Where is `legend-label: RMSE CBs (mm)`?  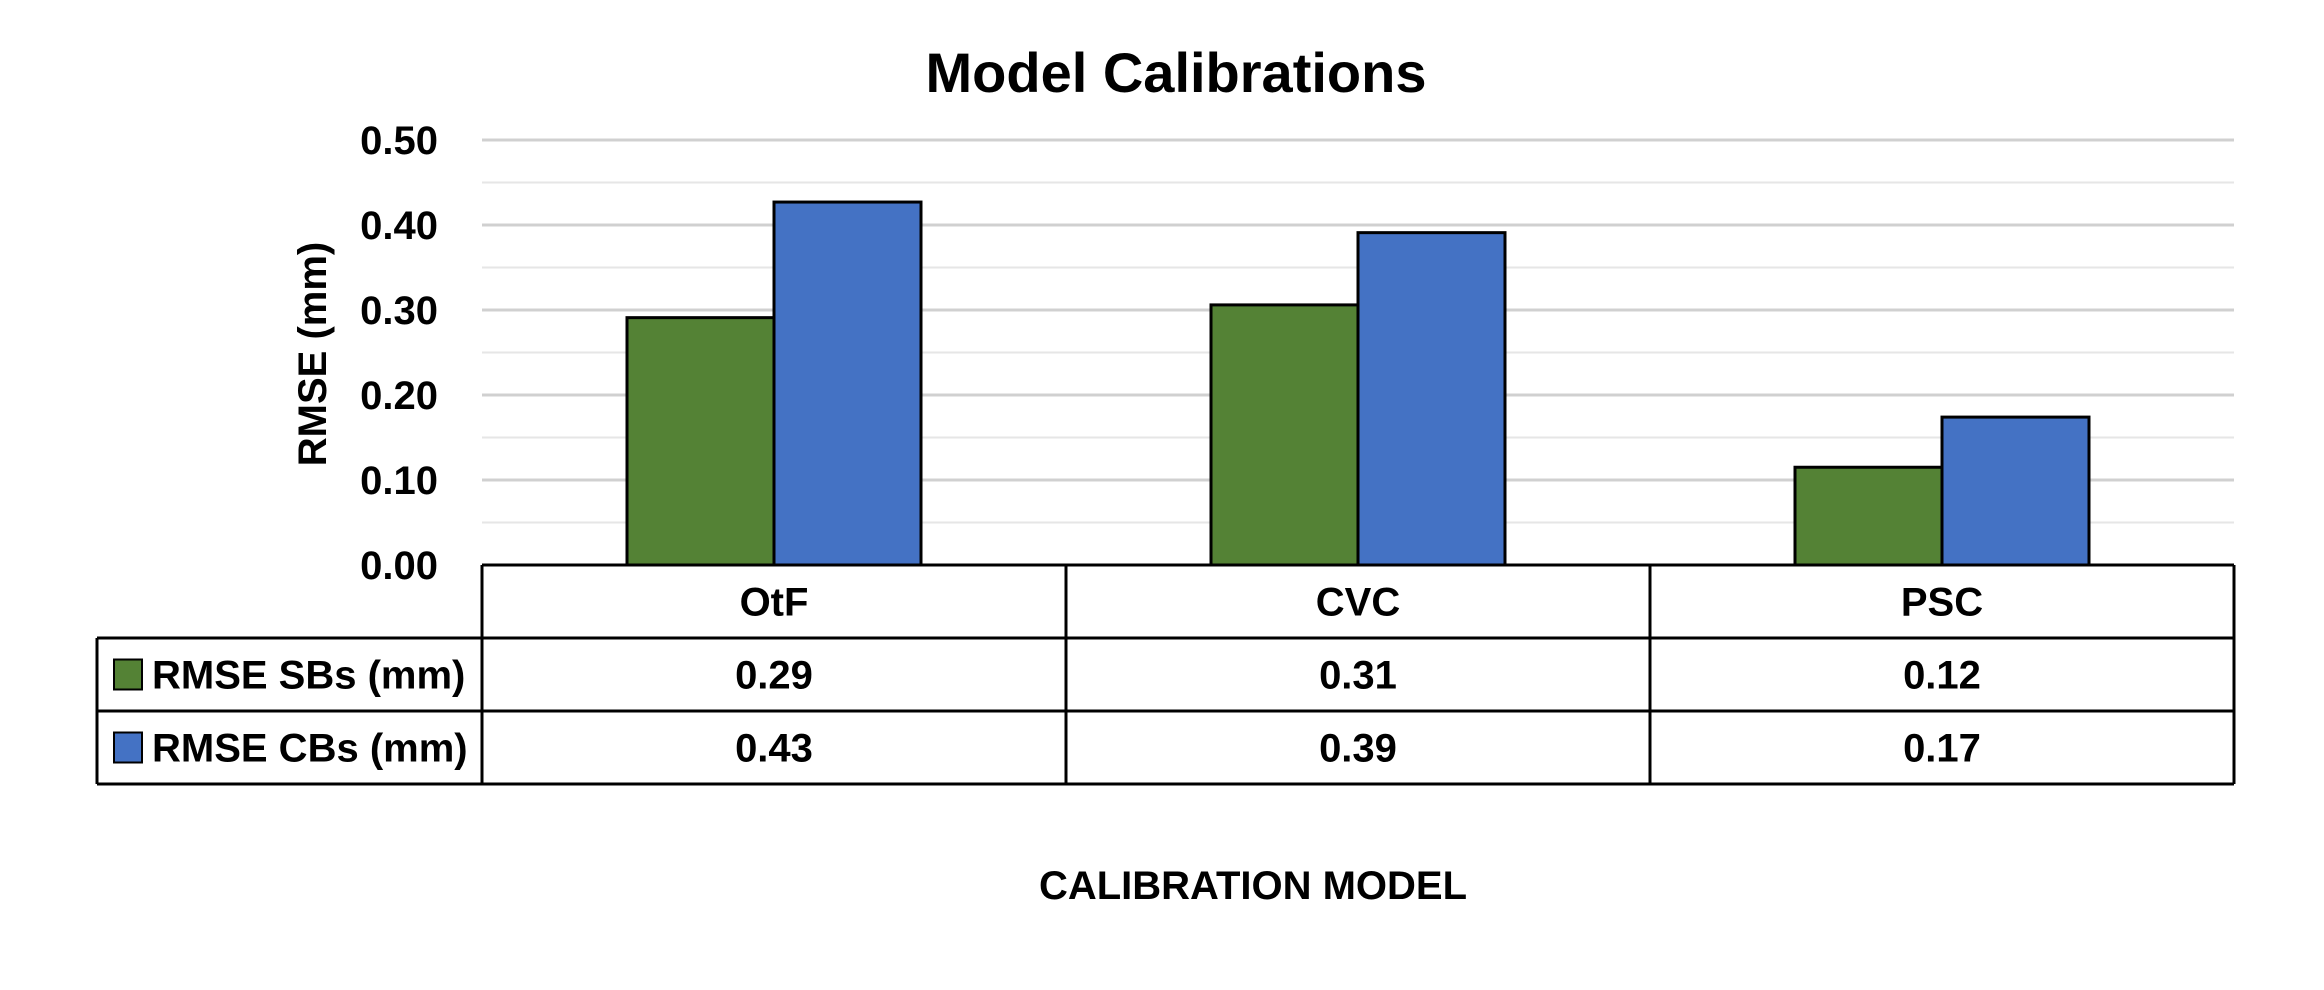
legend-label: RMSE CBs (mm) is located at coordinates (310, 749).